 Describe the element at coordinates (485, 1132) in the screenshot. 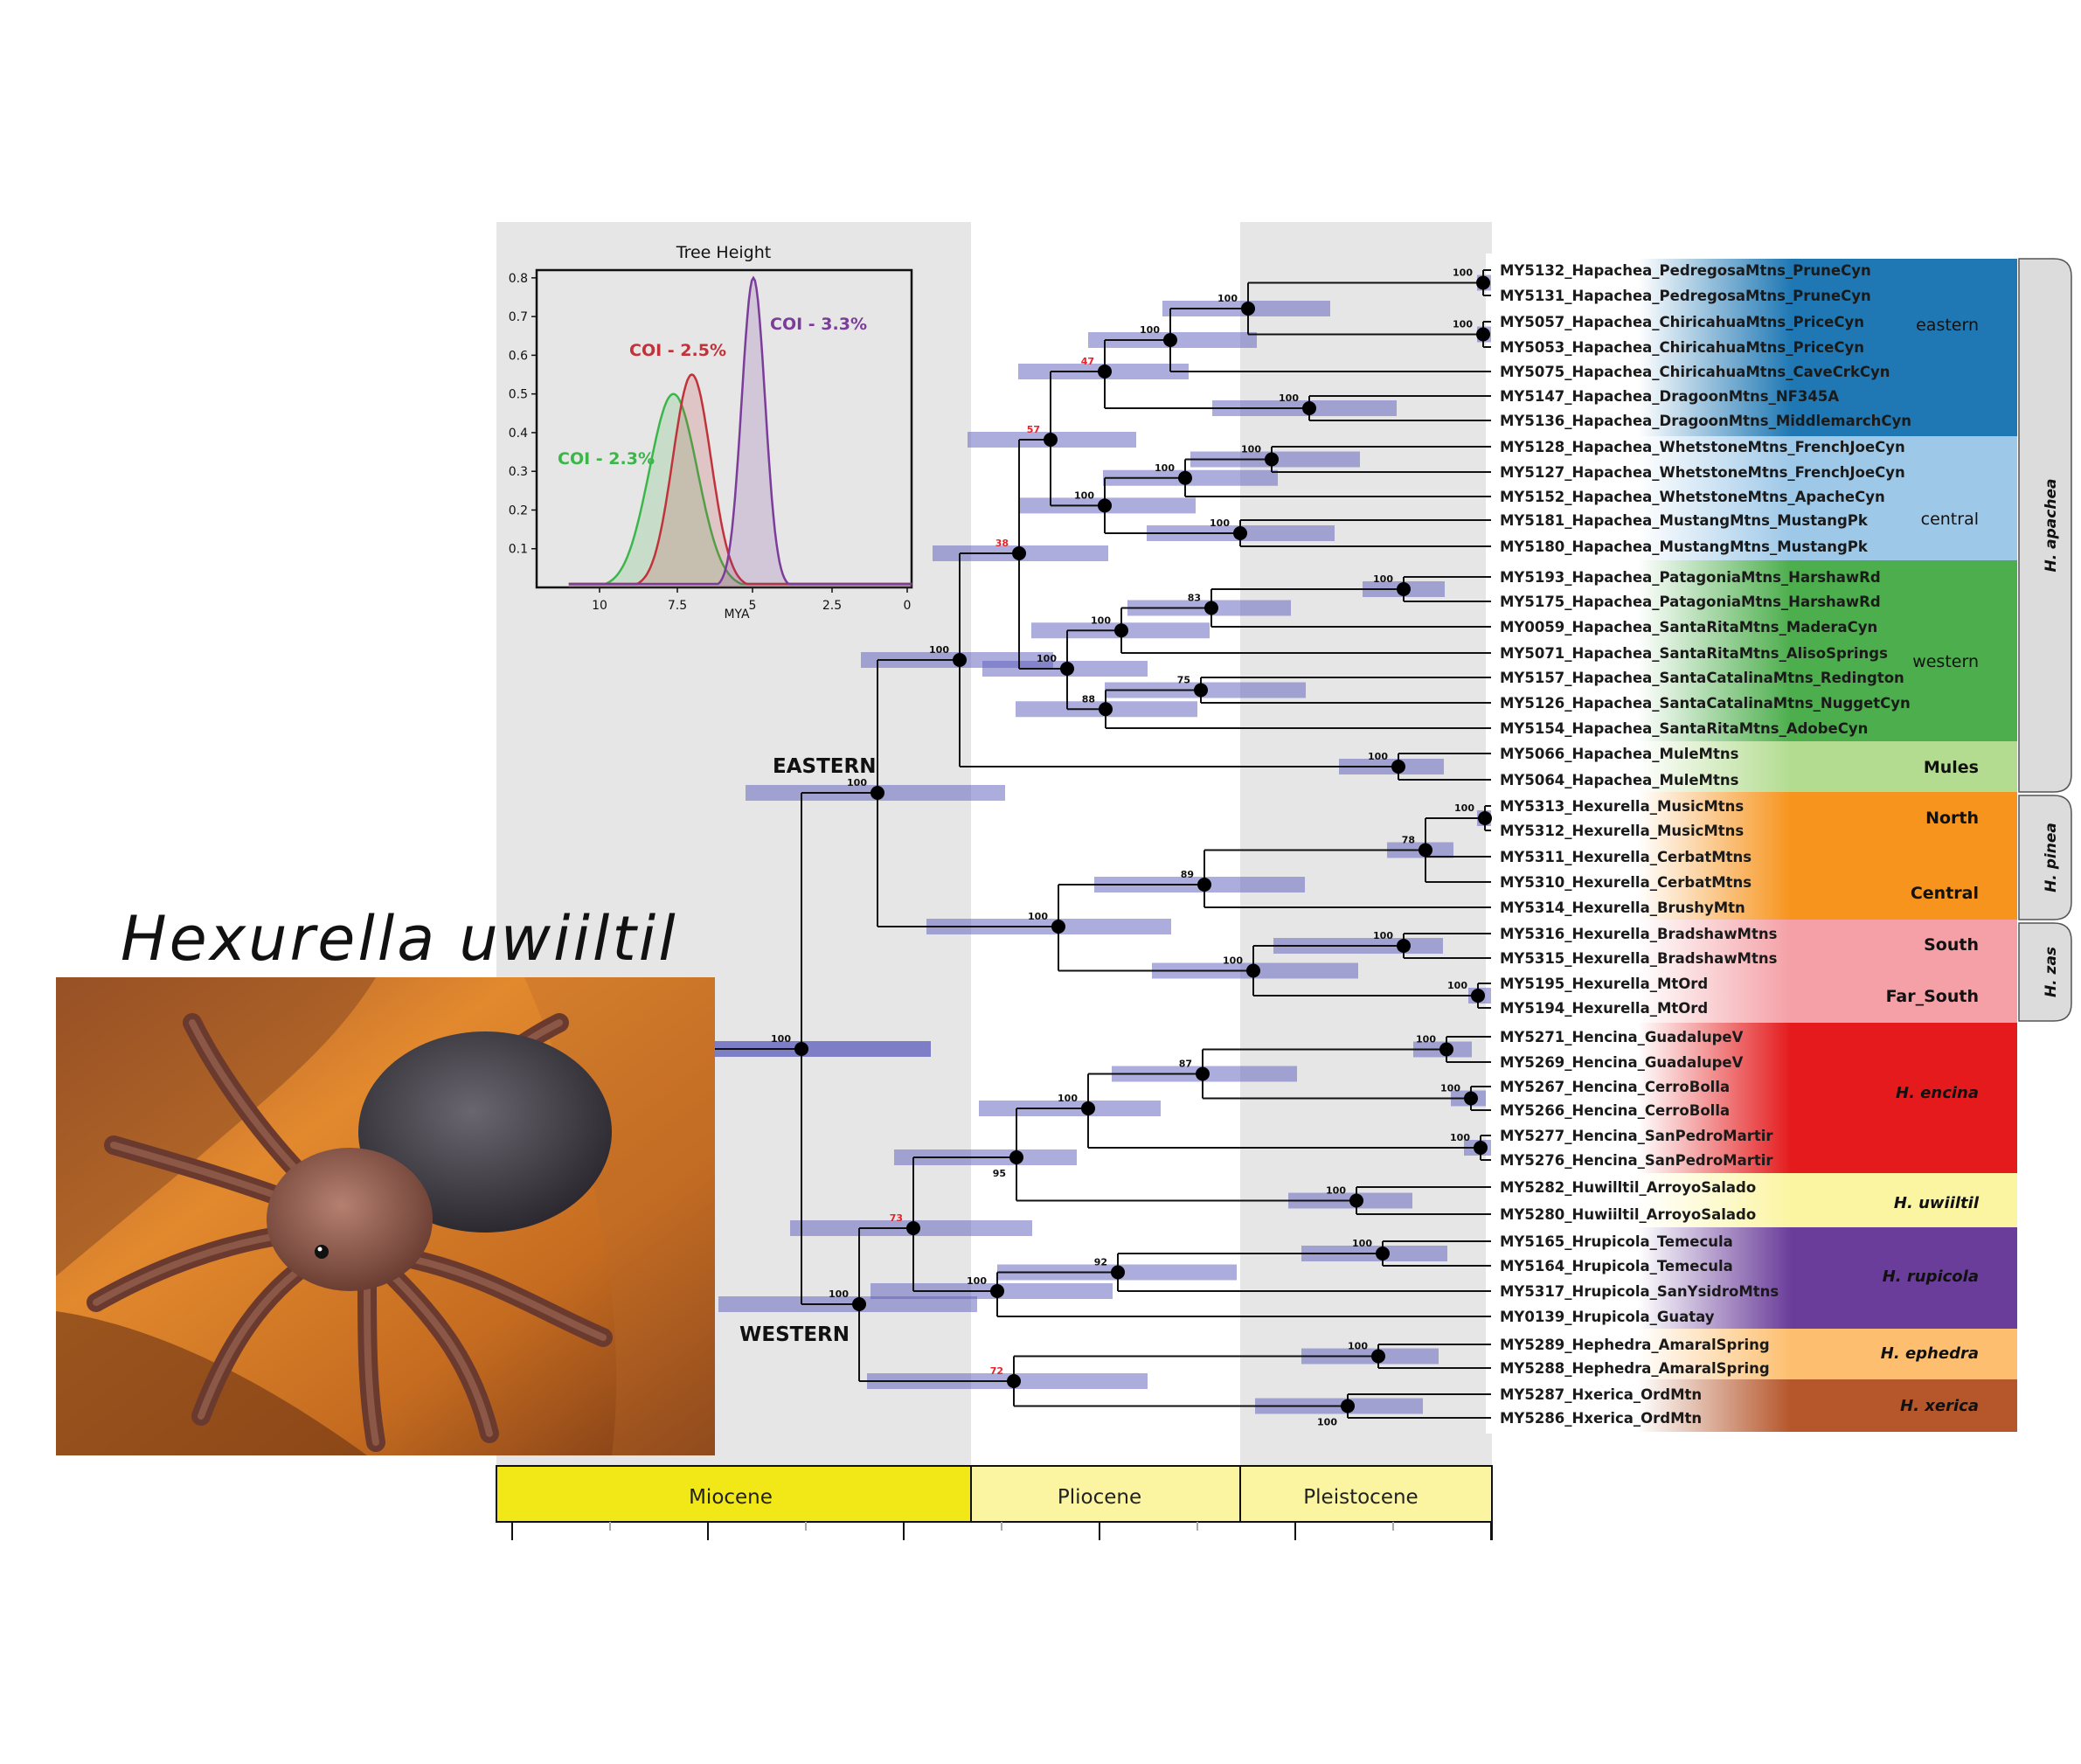

I see `spider-abdomen` at that location.